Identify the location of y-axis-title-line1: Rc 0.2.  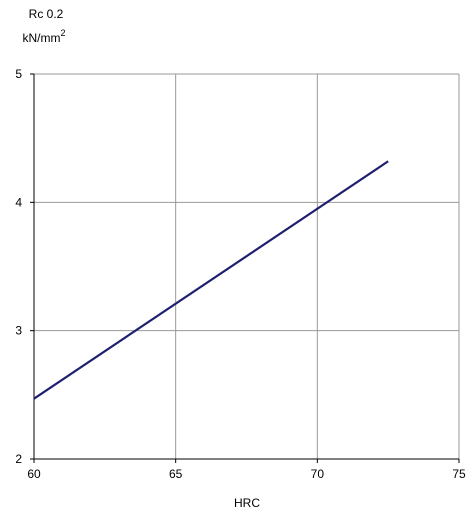
(46, 14).